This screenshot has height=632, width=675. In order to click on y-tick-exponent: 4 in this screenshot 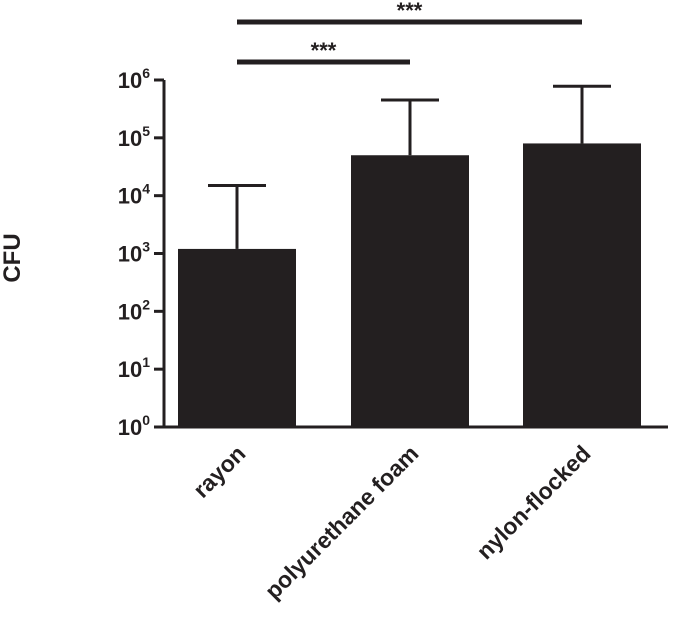, I will do `click(146, 189)`.